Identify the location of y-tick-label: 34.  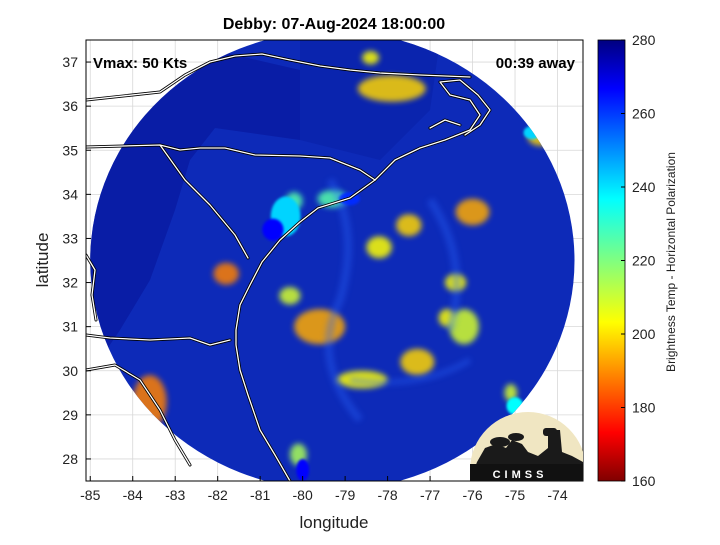
(70, 194).